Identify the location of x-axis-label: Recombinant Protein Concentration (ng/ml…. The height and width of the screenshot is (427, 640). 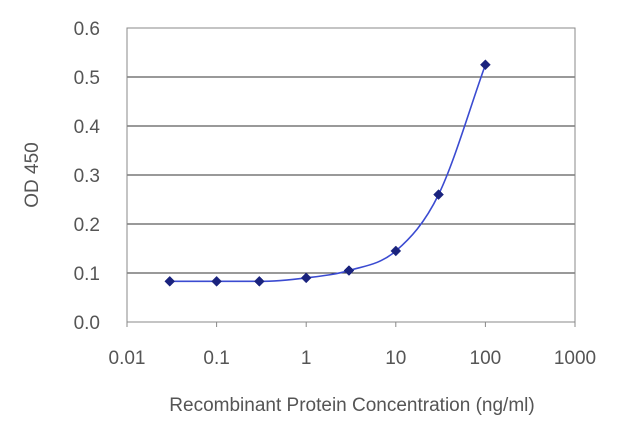
(351, 405).